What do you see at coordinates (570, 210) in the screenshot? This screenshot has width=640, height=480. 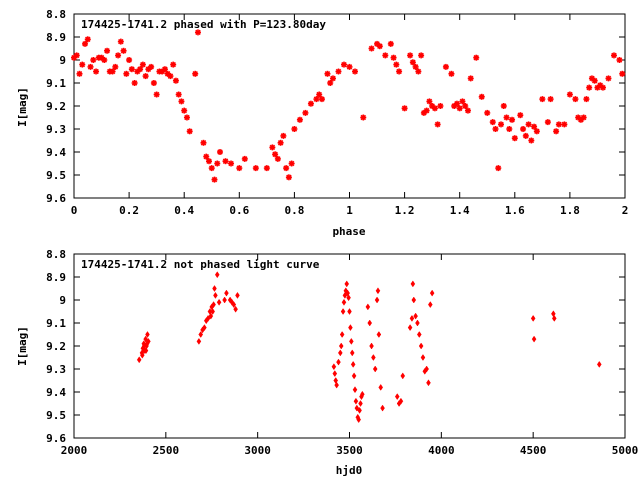 I see `x-tick-label: 1.8` at bounding box center [570, 210].